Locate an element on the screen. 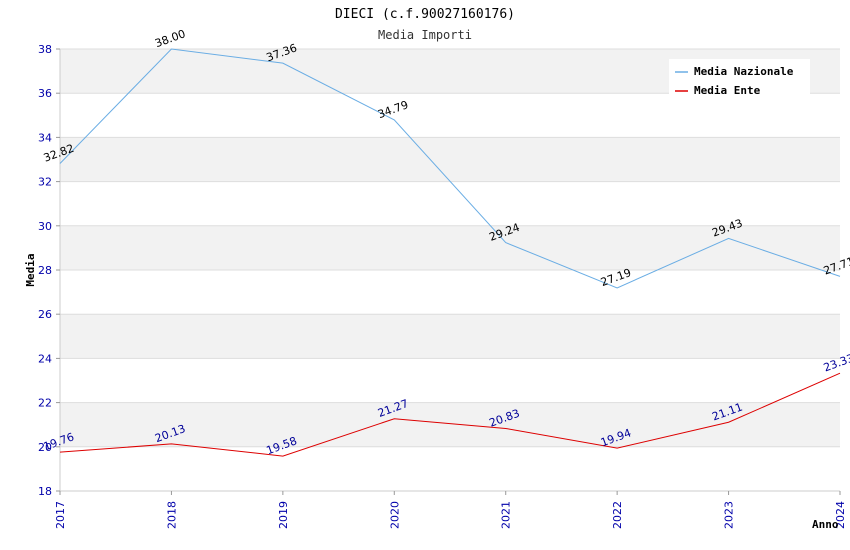 This screenshot has height=550, width=850. y-tick-label: 34 is located at coordinates (45, 137).